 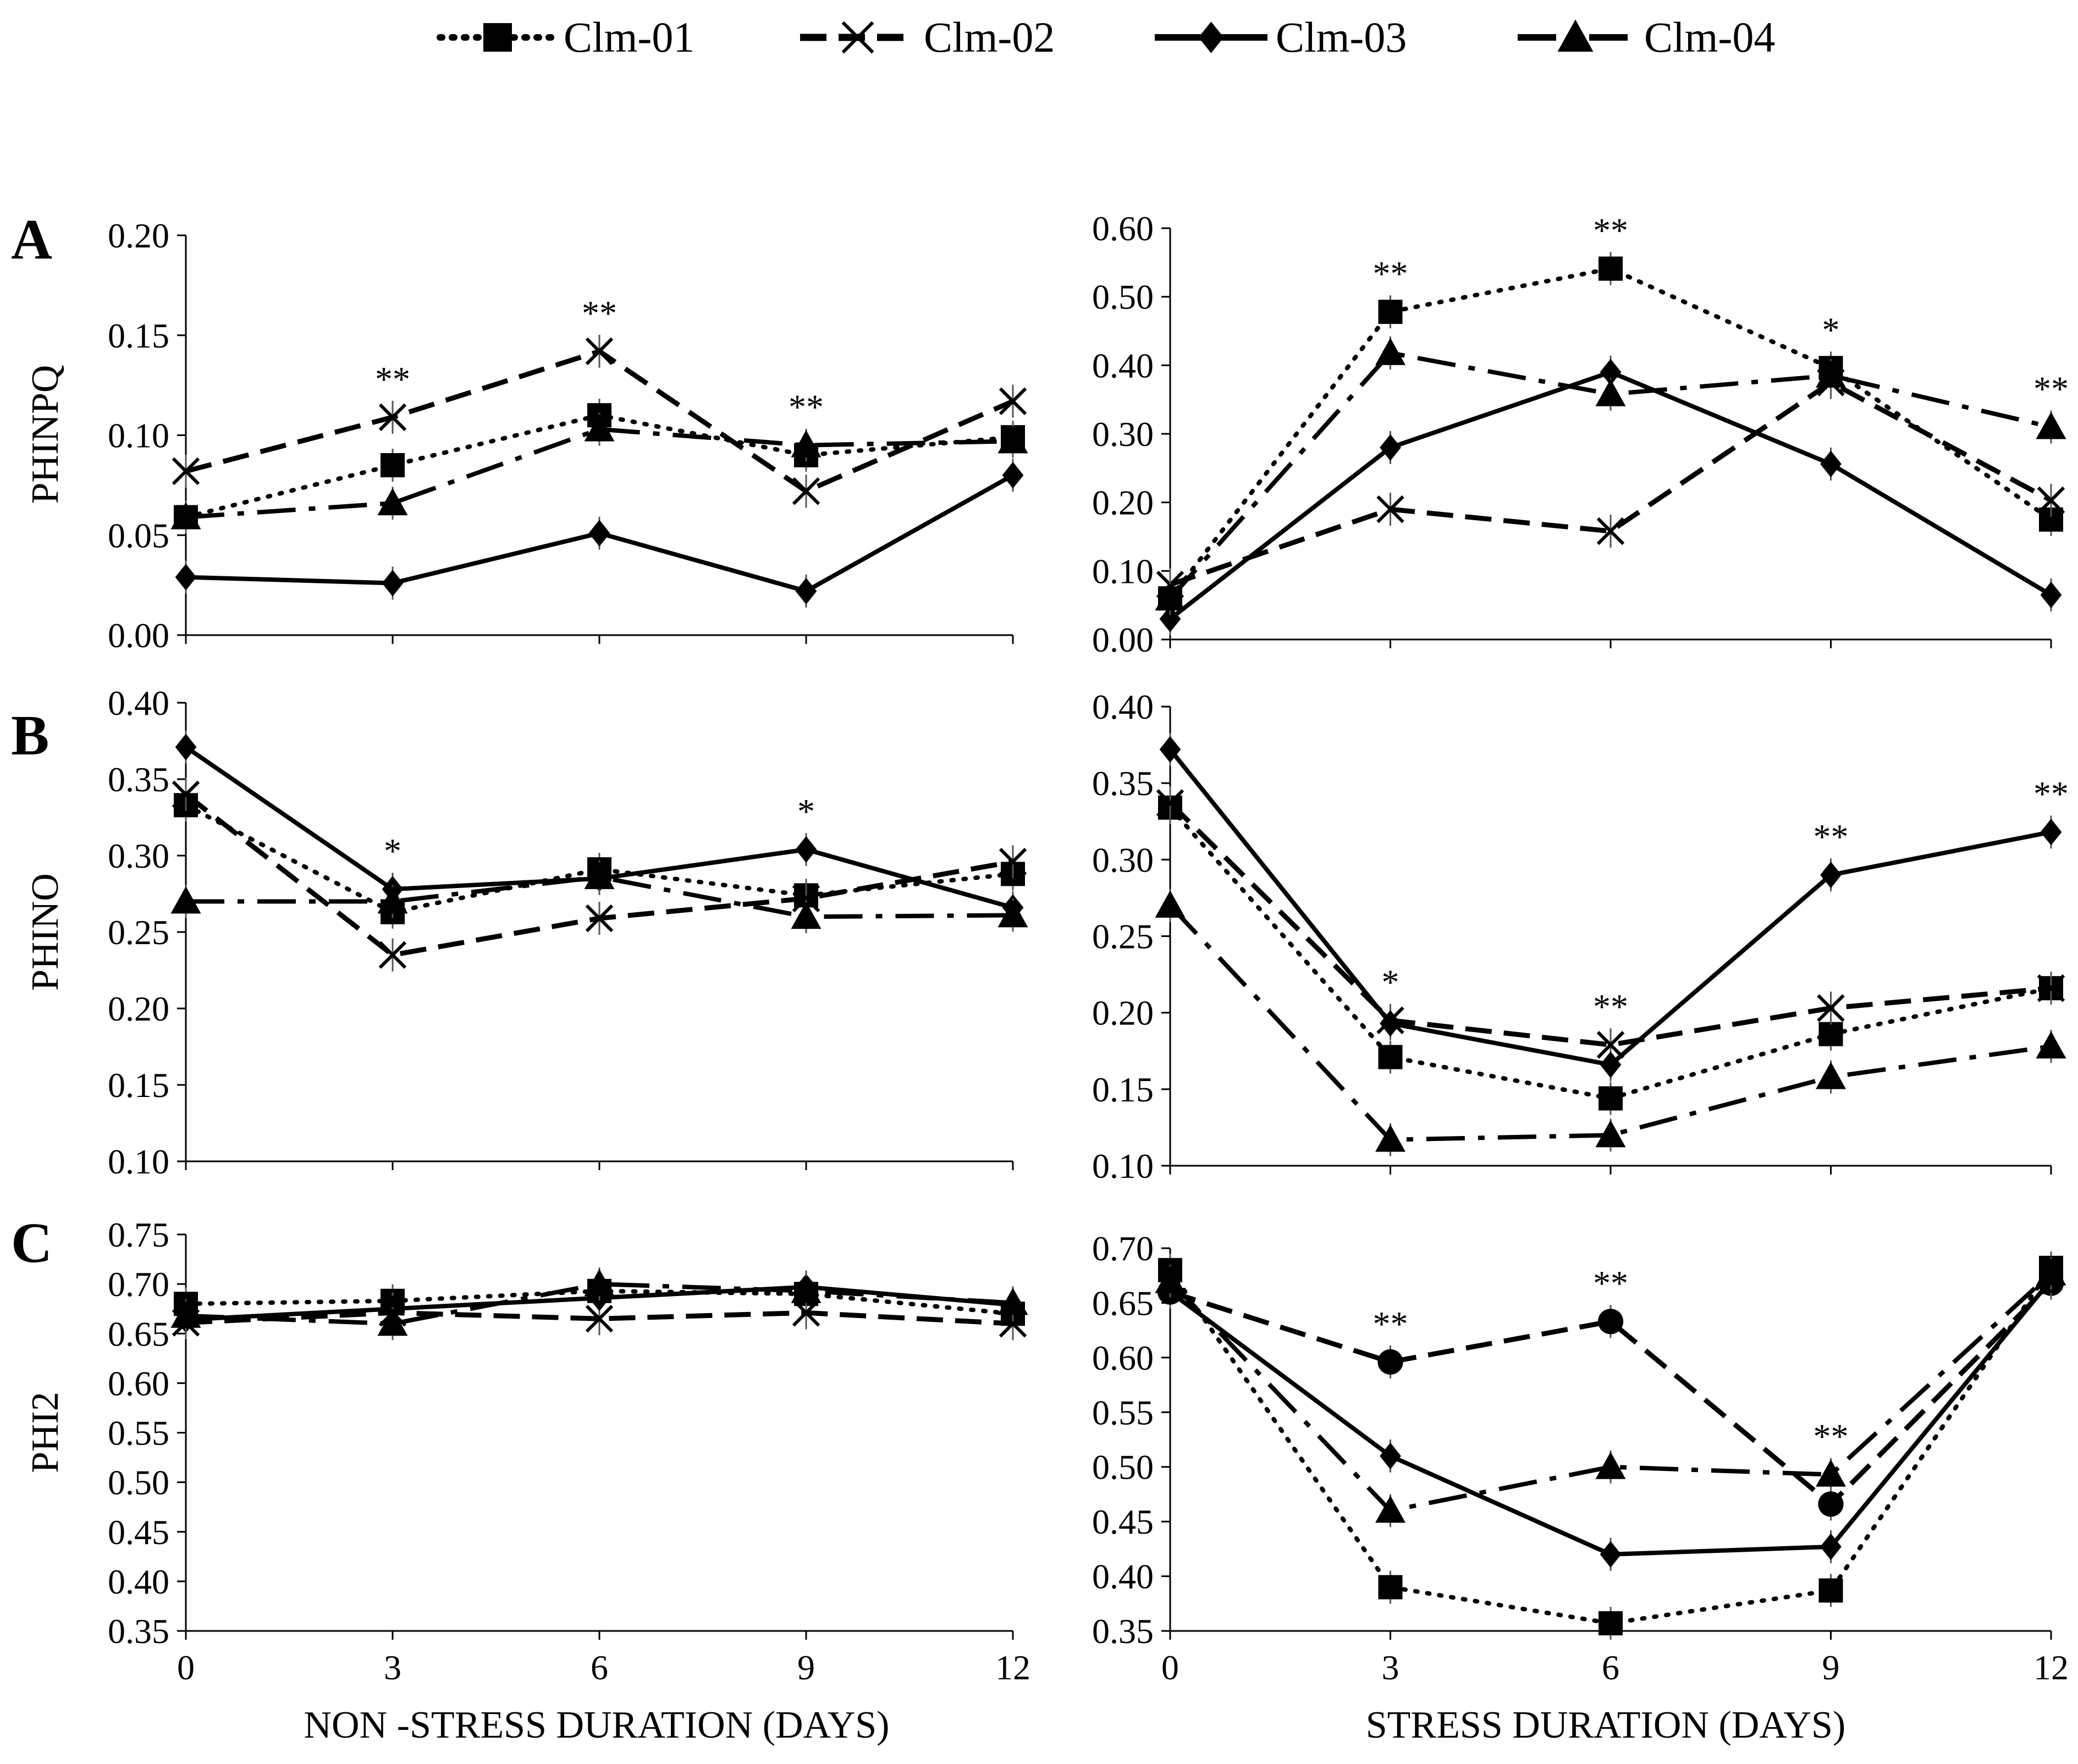 I want to click on x-axis-title-right: STRESS DURATION (DAYS), so click(x=1606, y=1725).